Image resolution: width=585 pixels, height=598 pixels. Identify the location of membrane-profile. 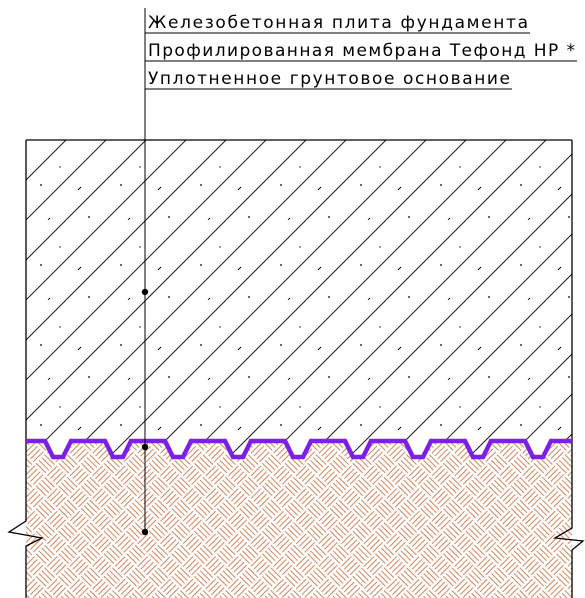
(299, 449).